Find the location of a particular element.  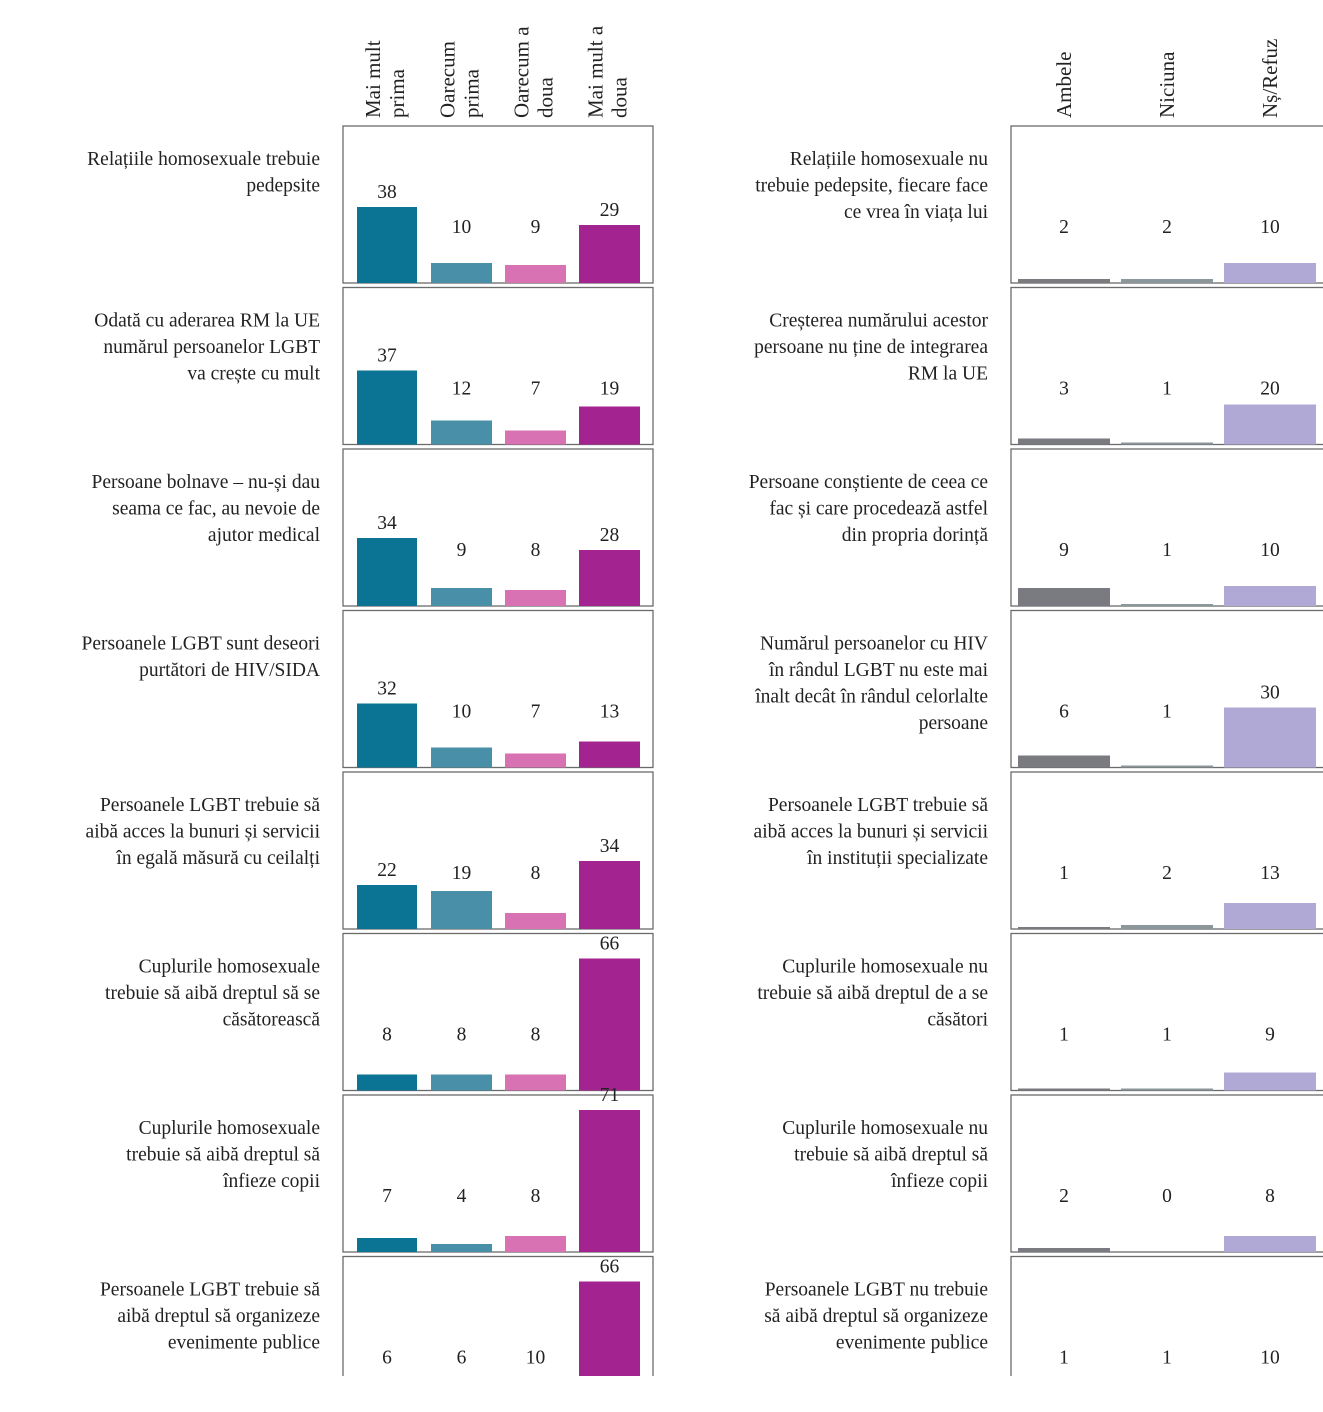

column-header-text: Mai mult is located at coordinates (373, 79).